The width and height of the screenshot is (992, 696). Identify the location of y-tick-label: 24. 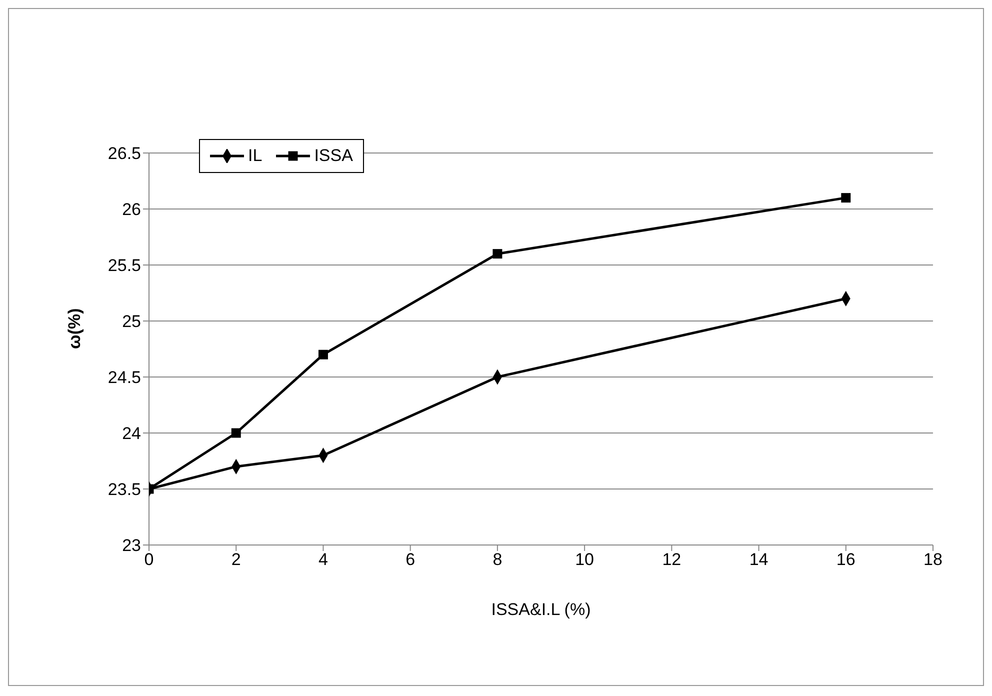
(131, 434).